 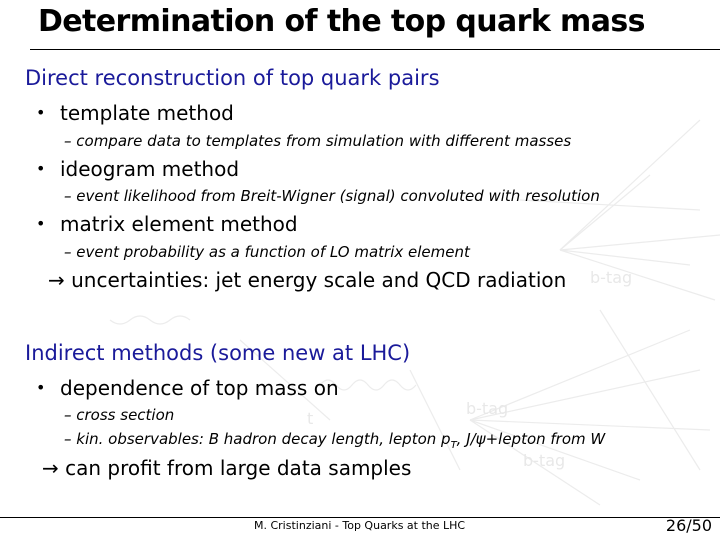 What do you see at coordinates (238, 468) in the screenshot?
I see `conclusion-text: can profit from large data samples` at bounding box center [238, 468].